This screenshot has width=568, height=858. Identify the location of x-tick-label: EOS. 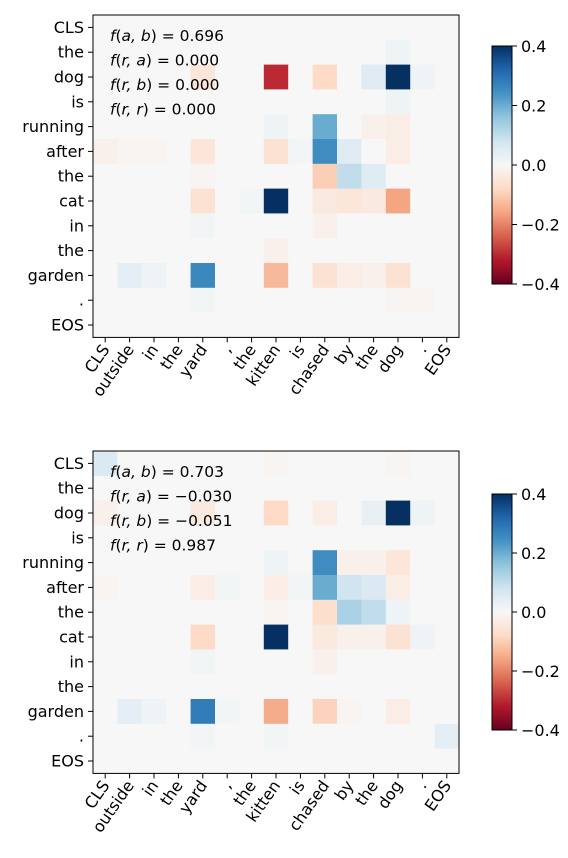
(438, 796).